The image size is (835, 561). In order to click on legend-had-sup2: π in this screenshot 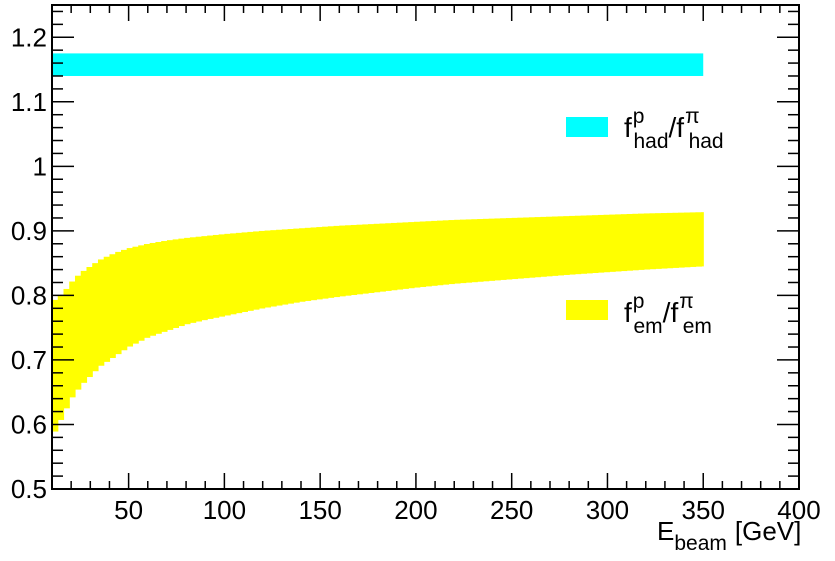, I will do `click(692, 116)`.